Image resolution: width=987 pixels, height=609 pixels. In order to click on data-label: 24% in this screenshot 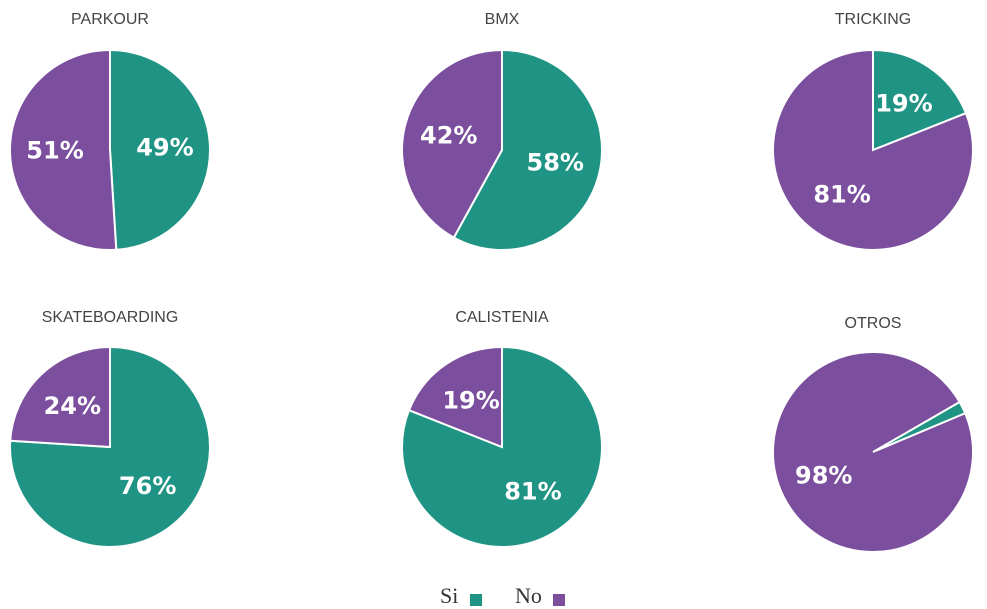, I will do `click(72, 406)`.